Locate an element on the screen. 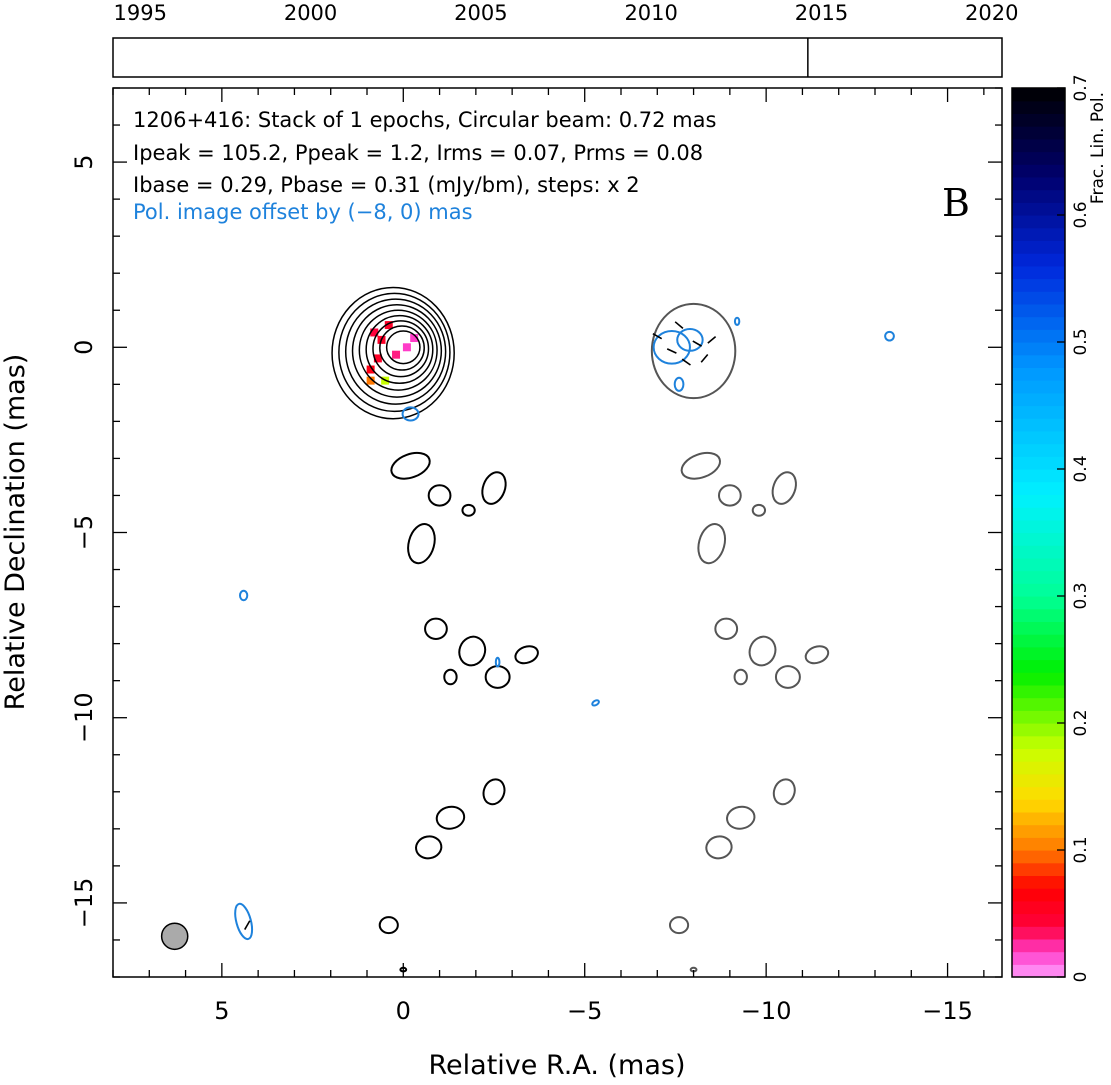 This screenshot has height=1085, width=1111. colorbar-frame is located at coordinates (1038, 532).